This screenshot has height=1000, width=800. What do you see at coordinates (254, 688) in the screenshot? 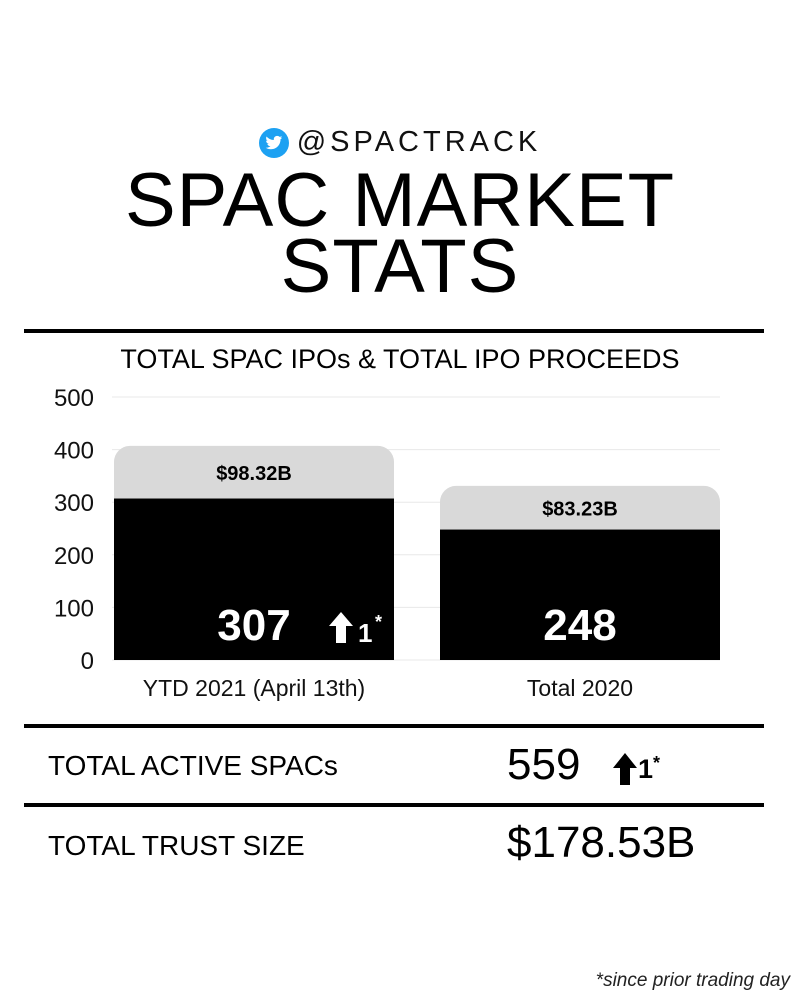
I see `x-category-label: YTD 2021 (April 13th)` at bounding box center [254, 688].